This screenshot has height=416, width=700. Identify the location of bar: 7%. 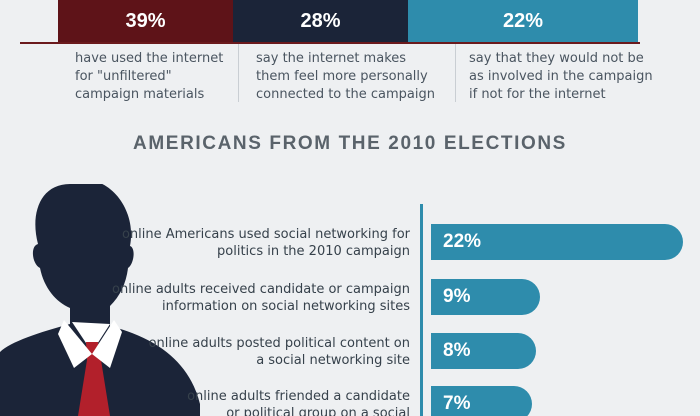
(481, 401).